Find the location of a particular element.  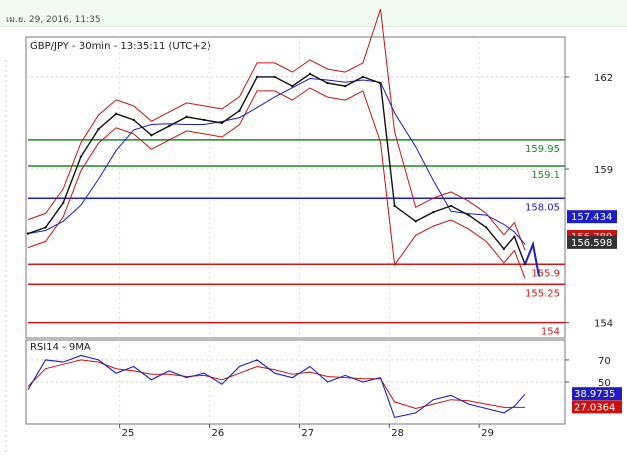

rsi-ma-line is located at coordinates (276, 384).